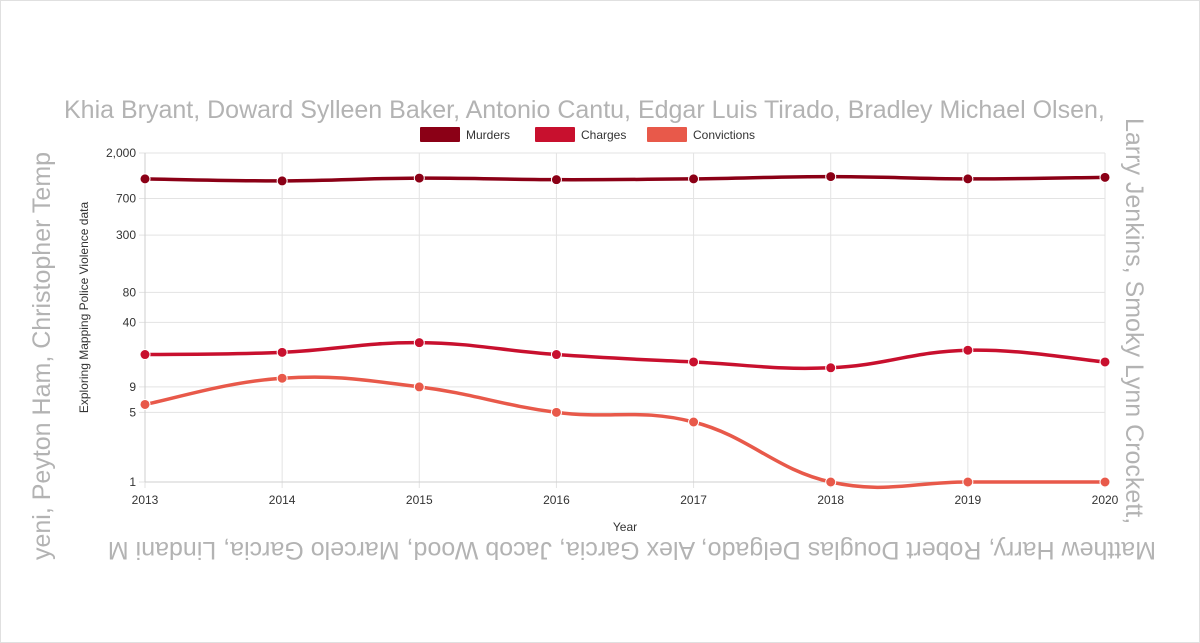 The image size is (1200, 643). I want to click on legend-label-convictions: Convictions, so click(724, 135).